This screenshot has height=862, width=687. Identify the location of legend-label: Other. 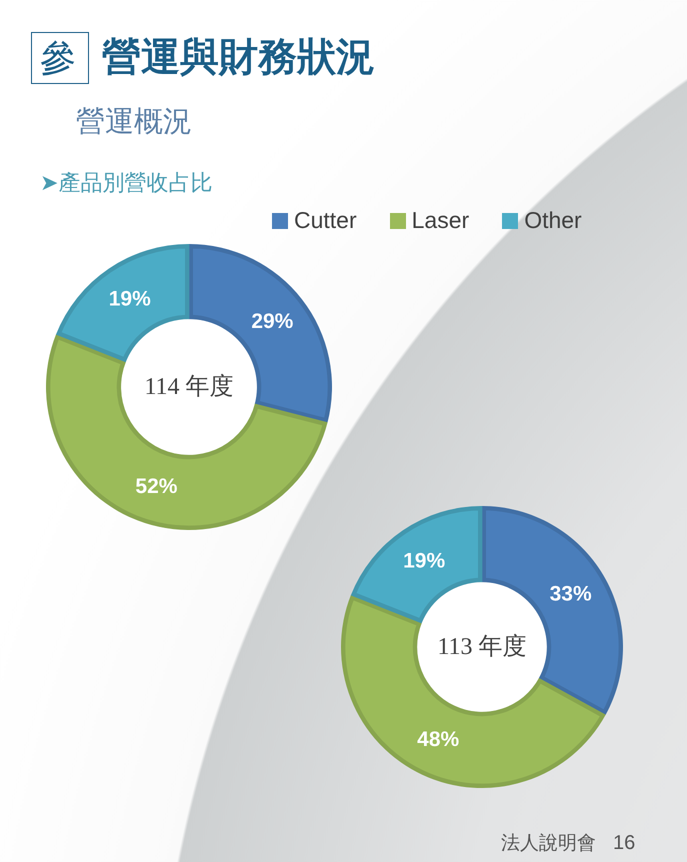
(553, 220).